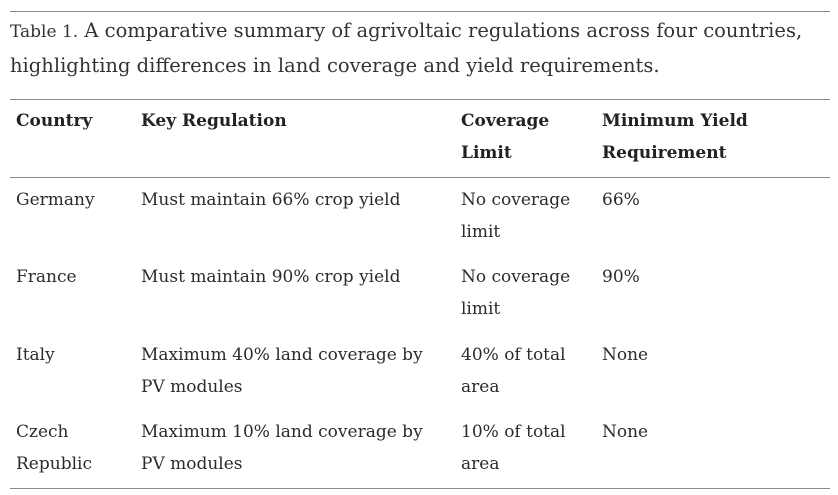 This screenshot has height=495, width=838. Describe the element at coordinates (214, 121) in the screenshot. I see `column-header-key-regulation: Key Regulation` at that location.